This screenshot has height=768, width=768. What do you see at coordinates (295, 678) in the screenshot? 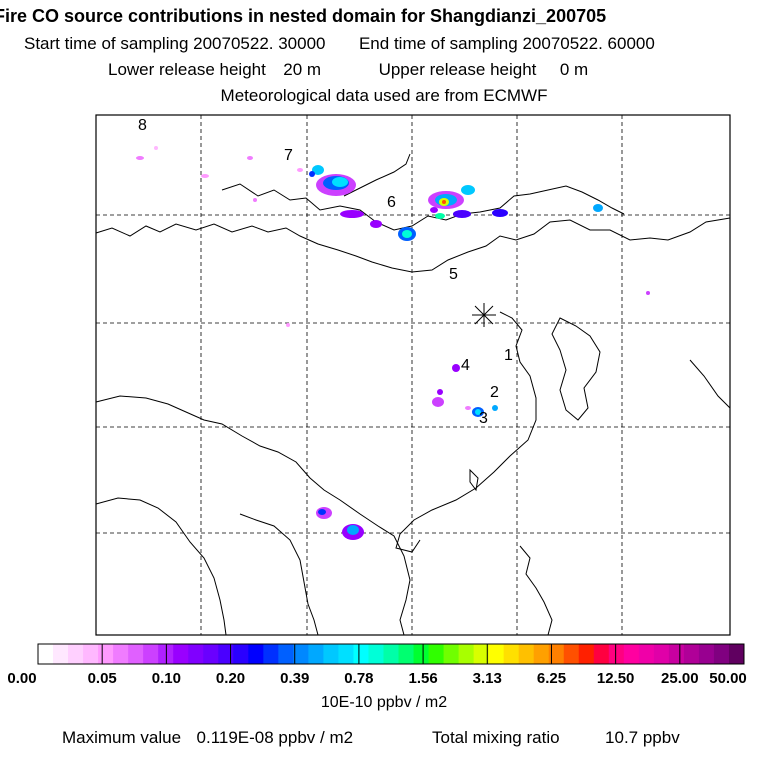
I see `colorbar-tick-label: 0.39` at bounding box center [295, 678].